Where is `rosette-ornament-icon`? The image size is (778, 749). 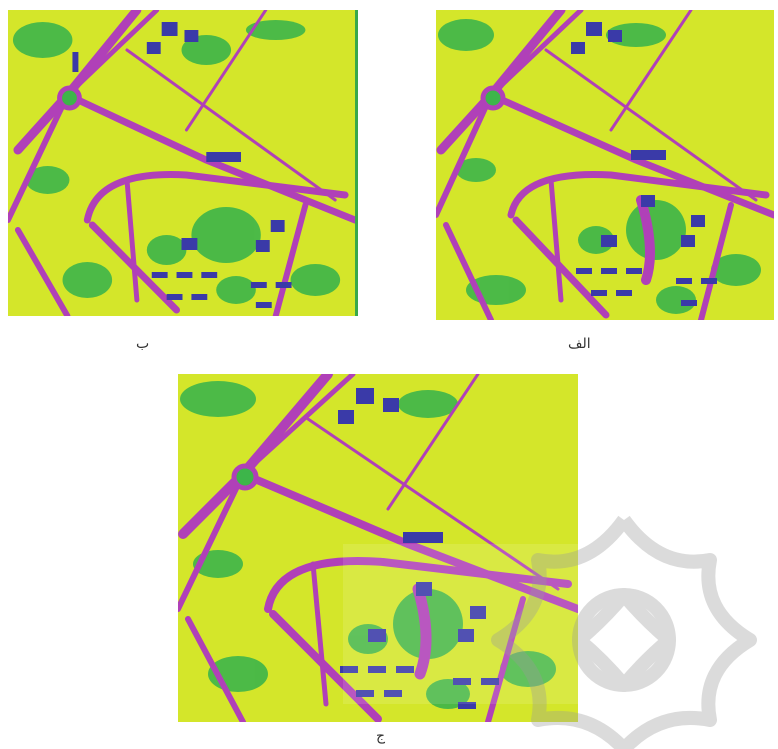
rosette-ornament-icon is located at coordinates (624, 632).